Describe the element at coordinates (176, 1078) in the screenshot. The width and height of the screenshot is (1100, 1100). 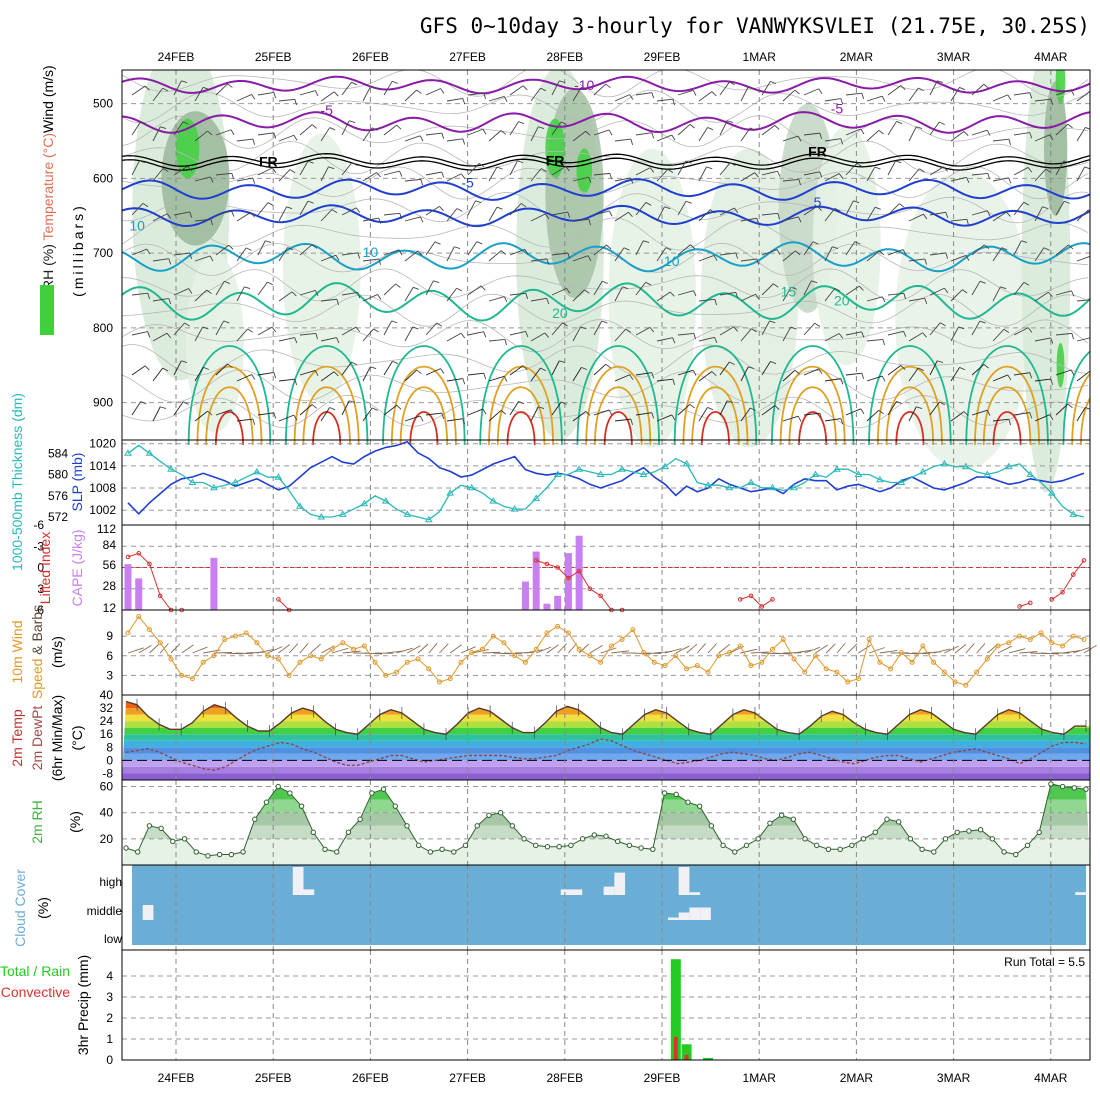
I see `x-label-bottom: 24FEB` at that location.